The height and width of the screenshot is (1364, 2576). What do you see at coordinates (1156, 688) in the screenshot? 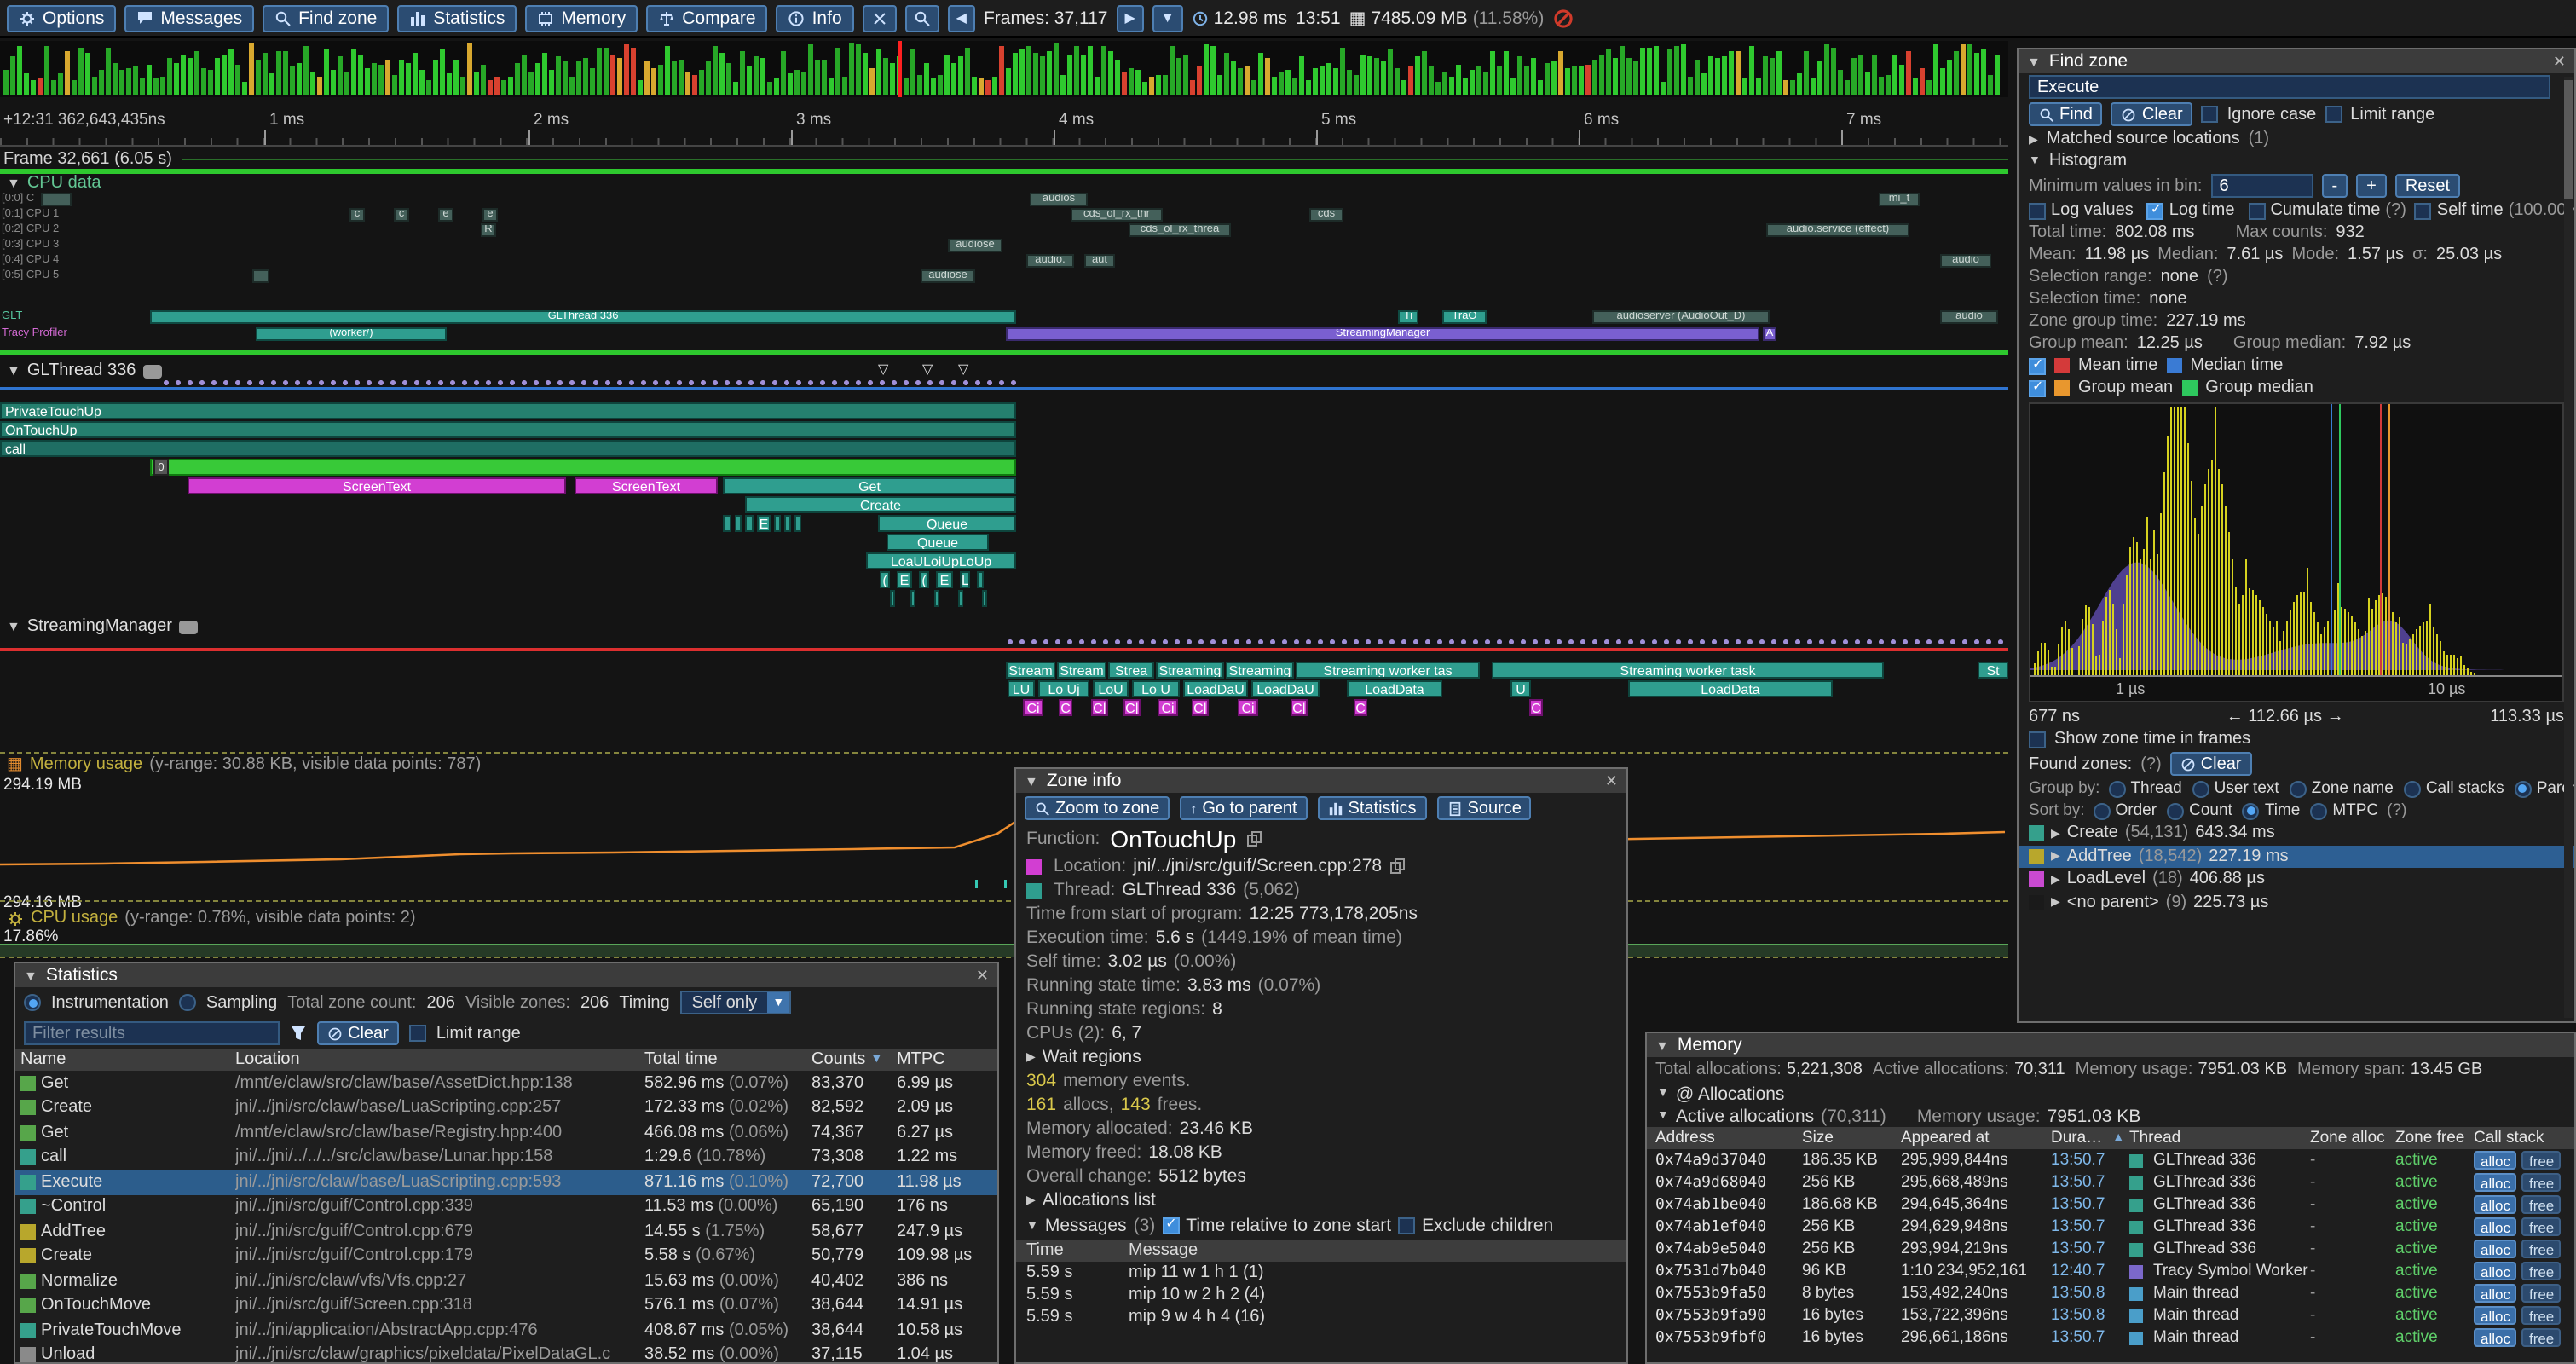
I see `zone-segment: Lo U` at bounding box center [1156, 688].